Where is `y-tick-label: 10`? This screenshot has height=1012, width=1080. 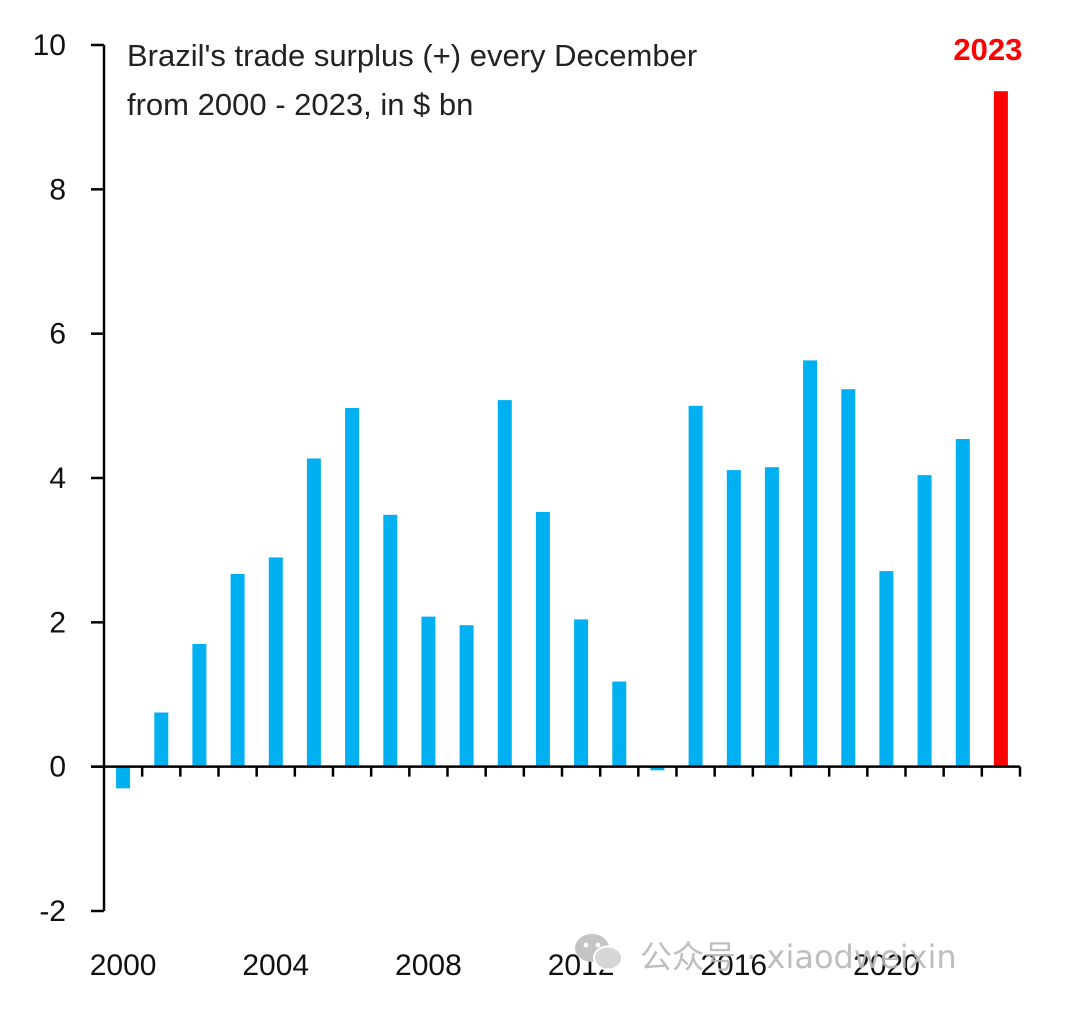 y-tick-label: 10 is located at coordinates (49, 45).